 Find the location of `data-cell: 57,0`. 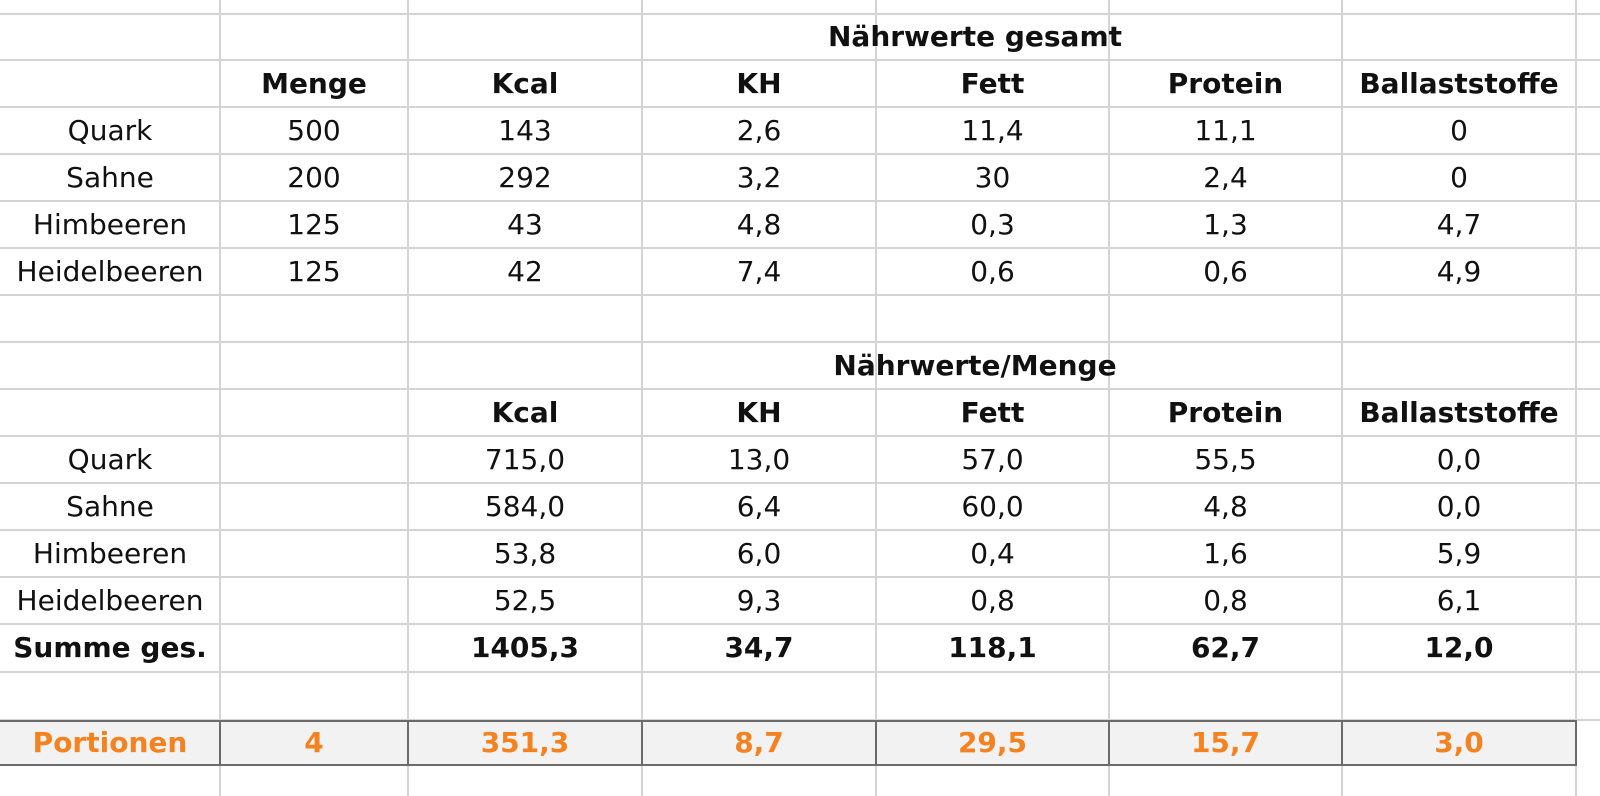

data-cell: 57,0 is located at coordinates (992, 459).